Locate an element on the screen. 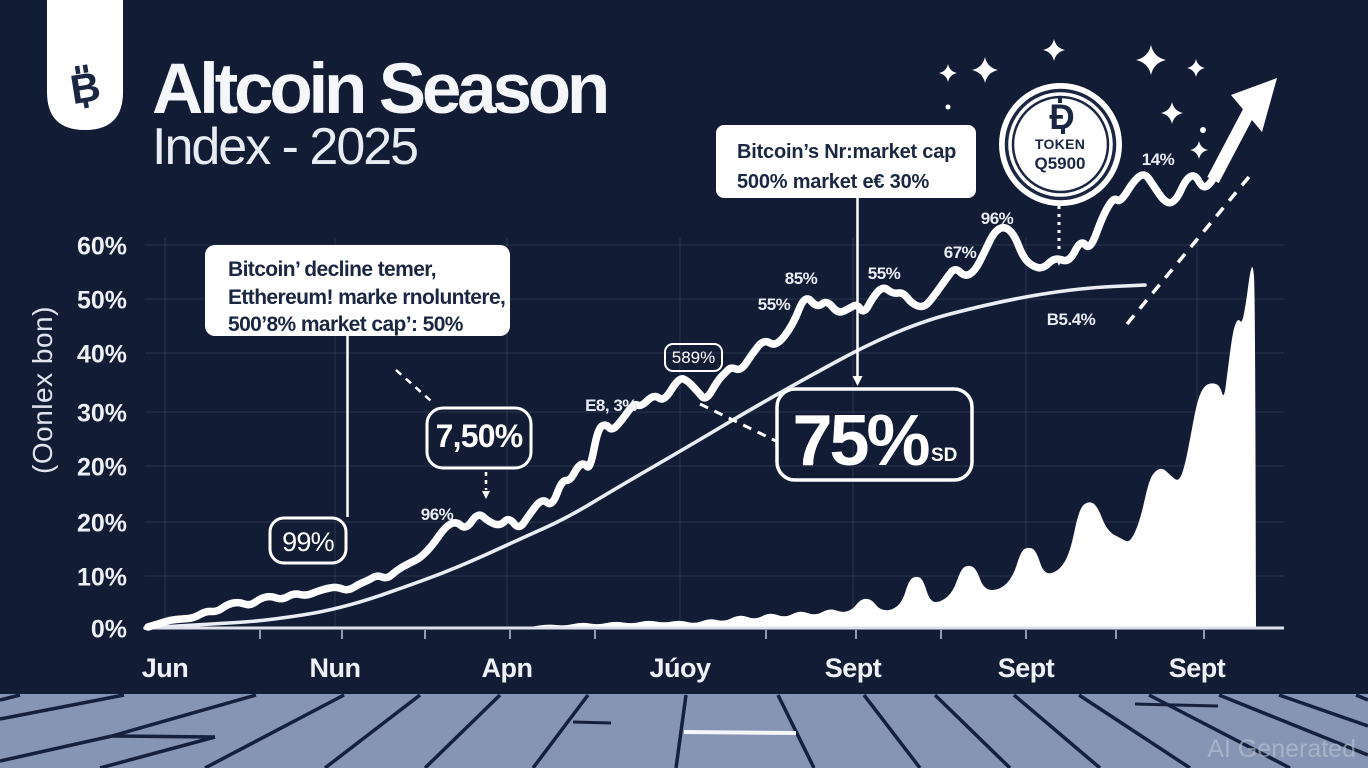 The height and width of the screenshot is (768, 1368). svg-text: Júoy is located at coordinates (680, 668).